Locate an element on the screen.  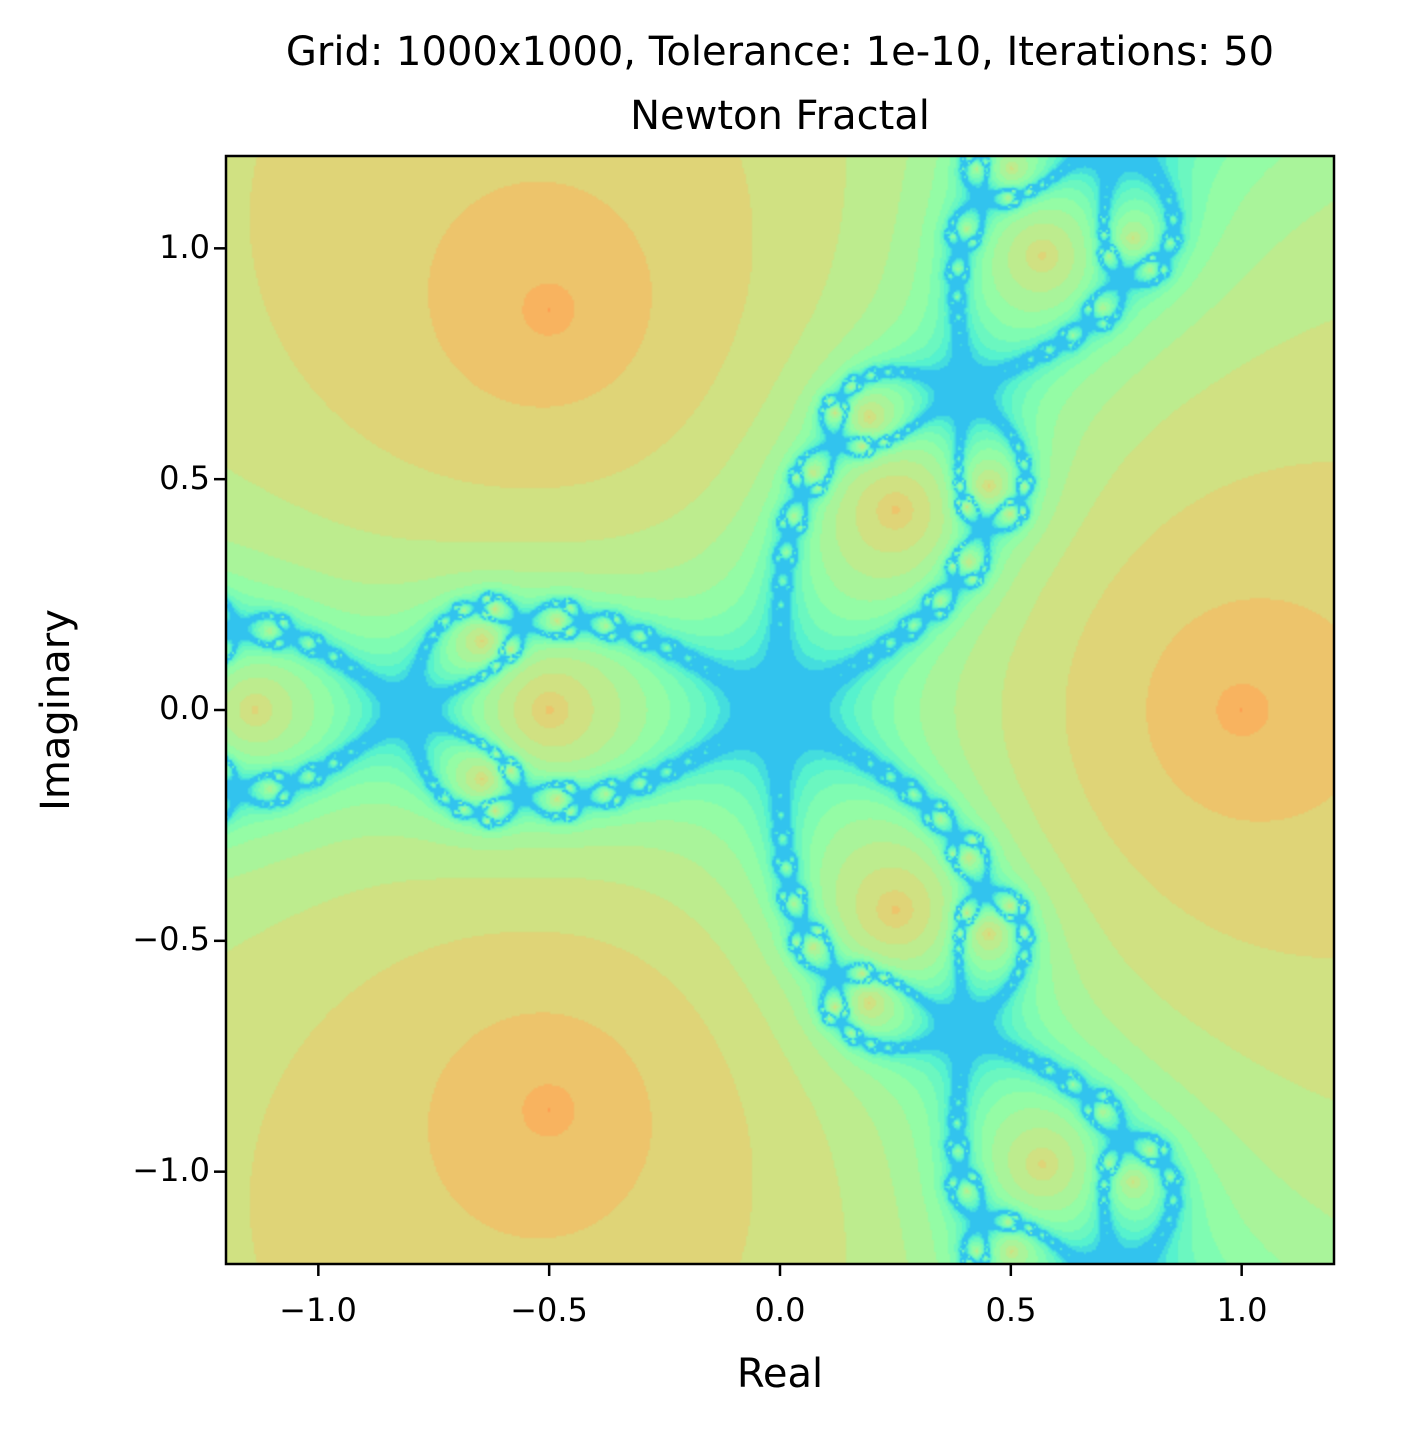
x-tick-label: 0.0 is located at coordinates (780, 1310).